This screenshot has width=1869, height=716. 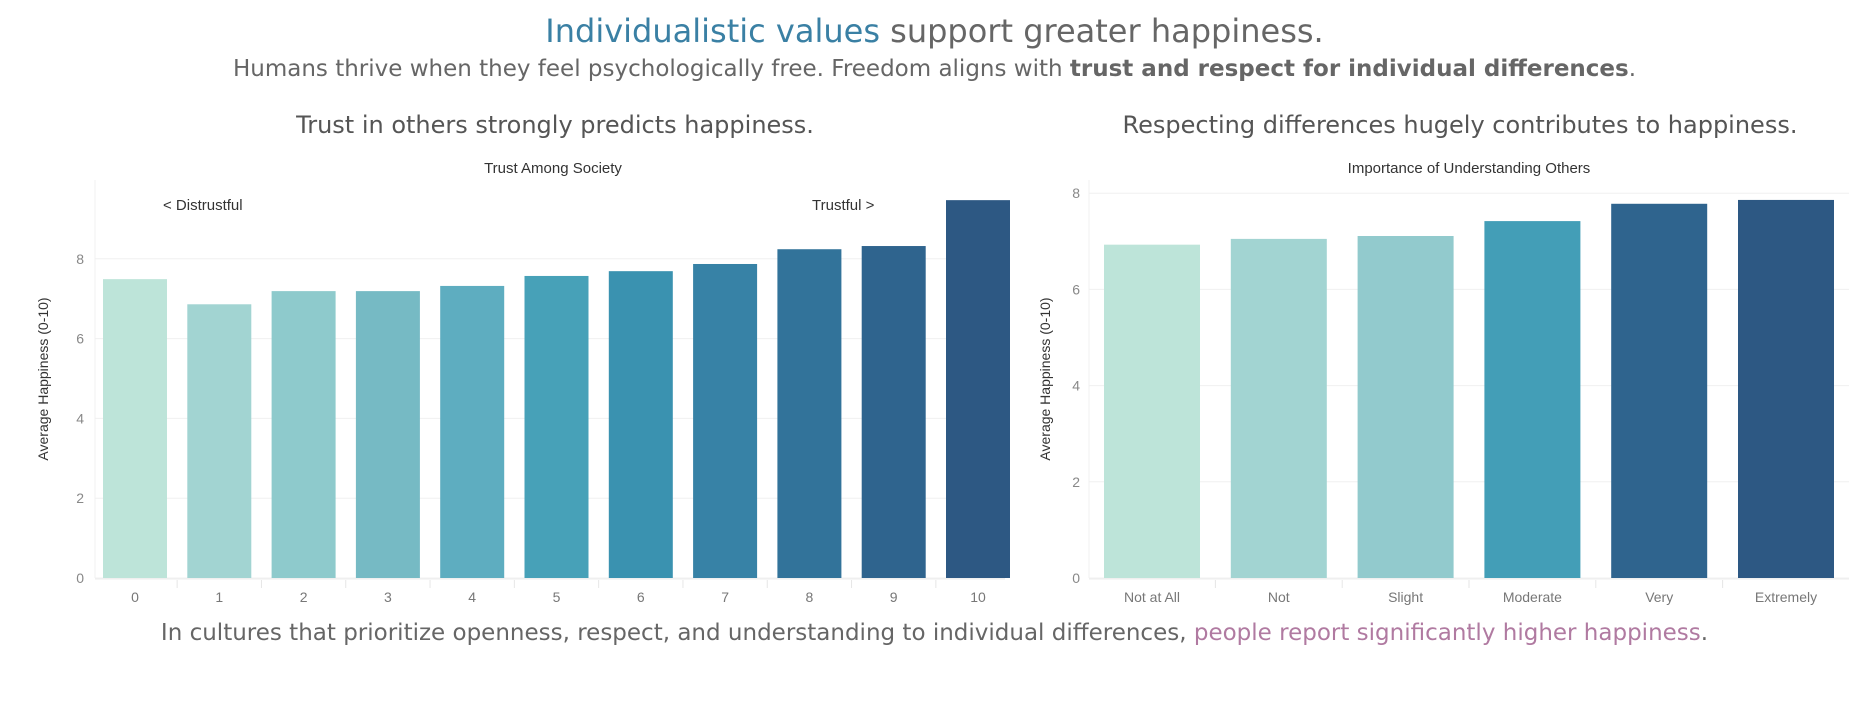 I want to click on x-tick-label: 5, so click(x=557, y=597).